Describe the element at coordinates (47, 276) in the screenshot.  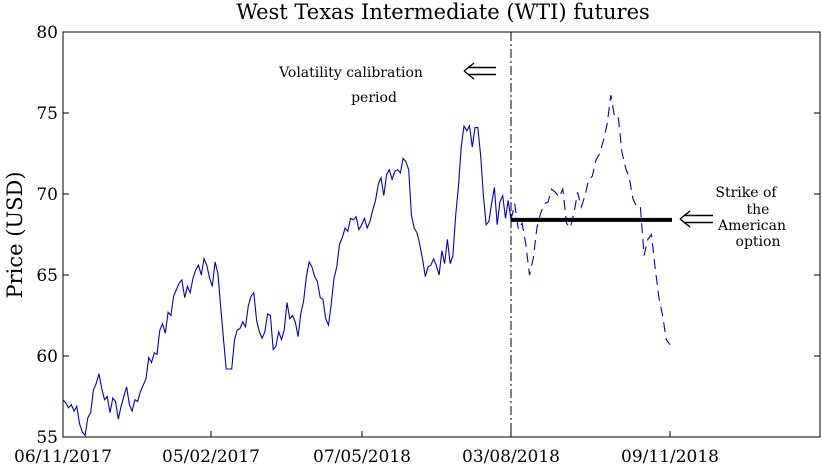
I see `y-tick-label: 65` at that location.